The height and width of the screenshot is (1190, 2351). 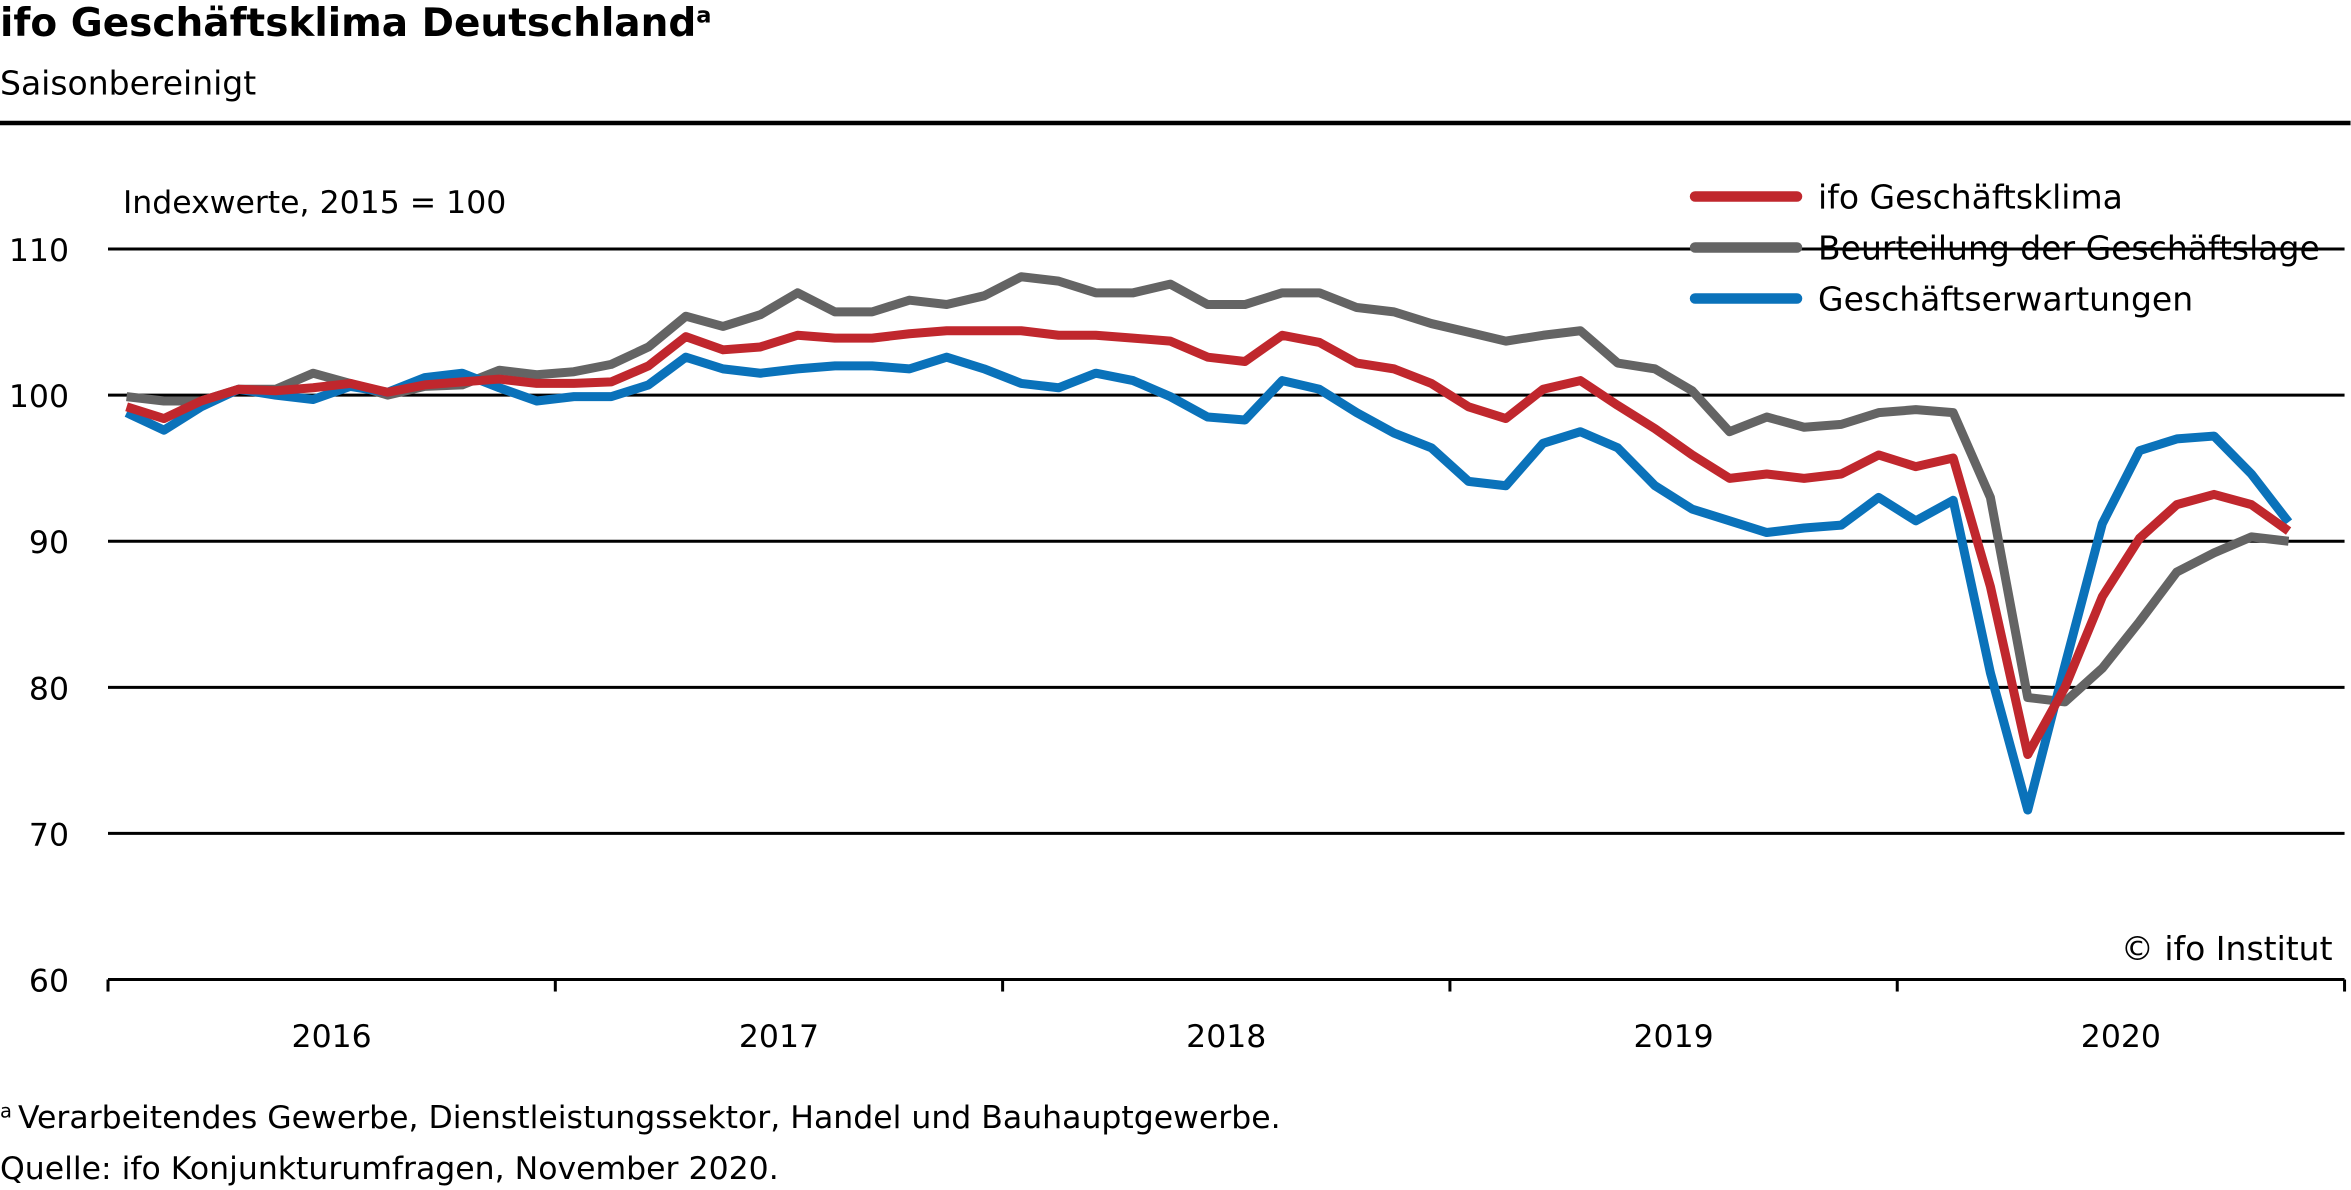 I want to click on legend-label: Beurteilung der Geschäftslage, so click(x=2069, y=248).